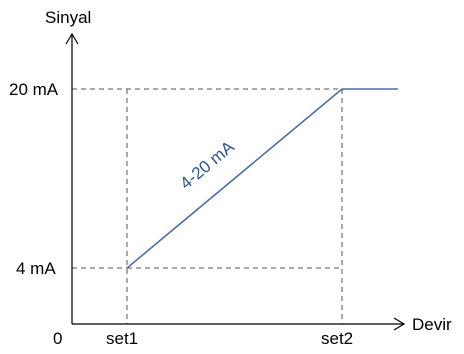 Image resolution: width=464 pixels, height=354 pixels. What do you see at coordinates (399, 324) in the screenshot?
I see `x-axis-arrow-icon` at bounding box center [399, 324].